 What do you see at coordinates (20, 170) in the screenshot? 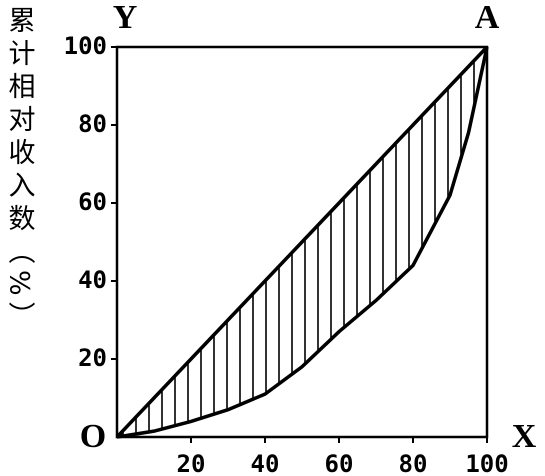
I see `y-axis-label: 累计相对收入数（%）` at bounding box center [20, 170].